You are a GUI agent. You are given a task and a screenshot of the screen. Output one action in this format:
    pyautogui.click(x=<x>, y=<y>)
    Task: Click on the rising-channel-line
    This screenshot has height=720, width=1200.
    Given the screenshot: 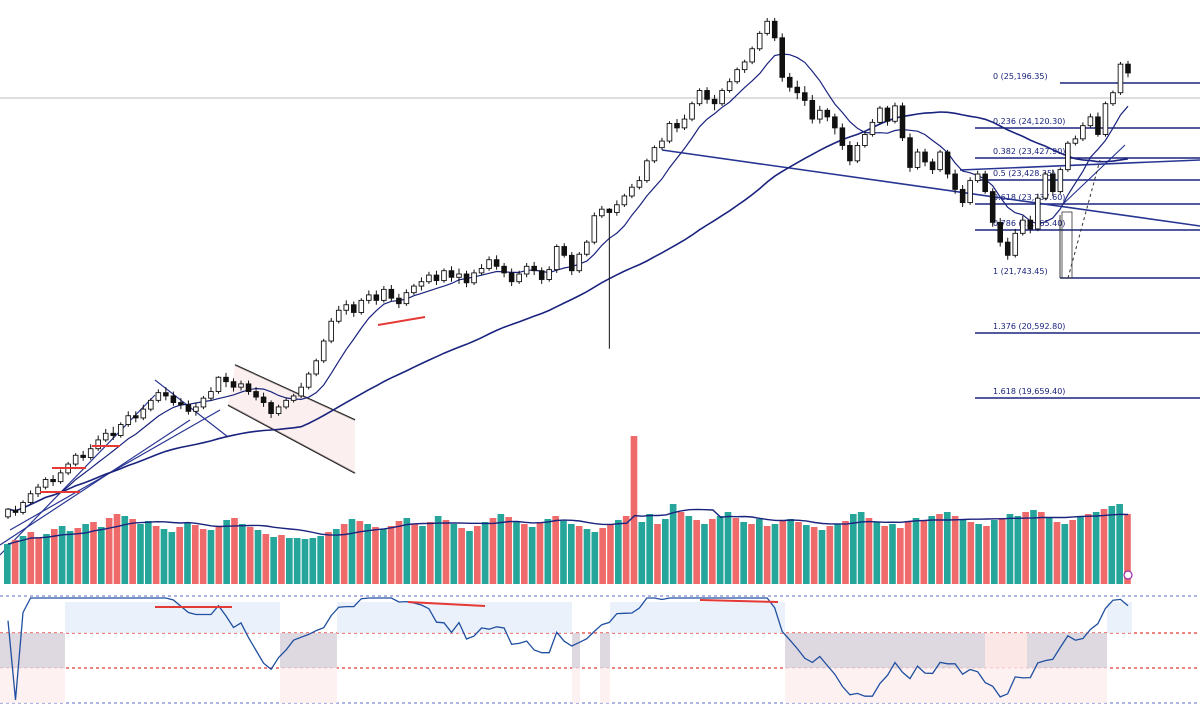 What is the action you would take?
    pyautogui.click(x=1093, y=175)
    